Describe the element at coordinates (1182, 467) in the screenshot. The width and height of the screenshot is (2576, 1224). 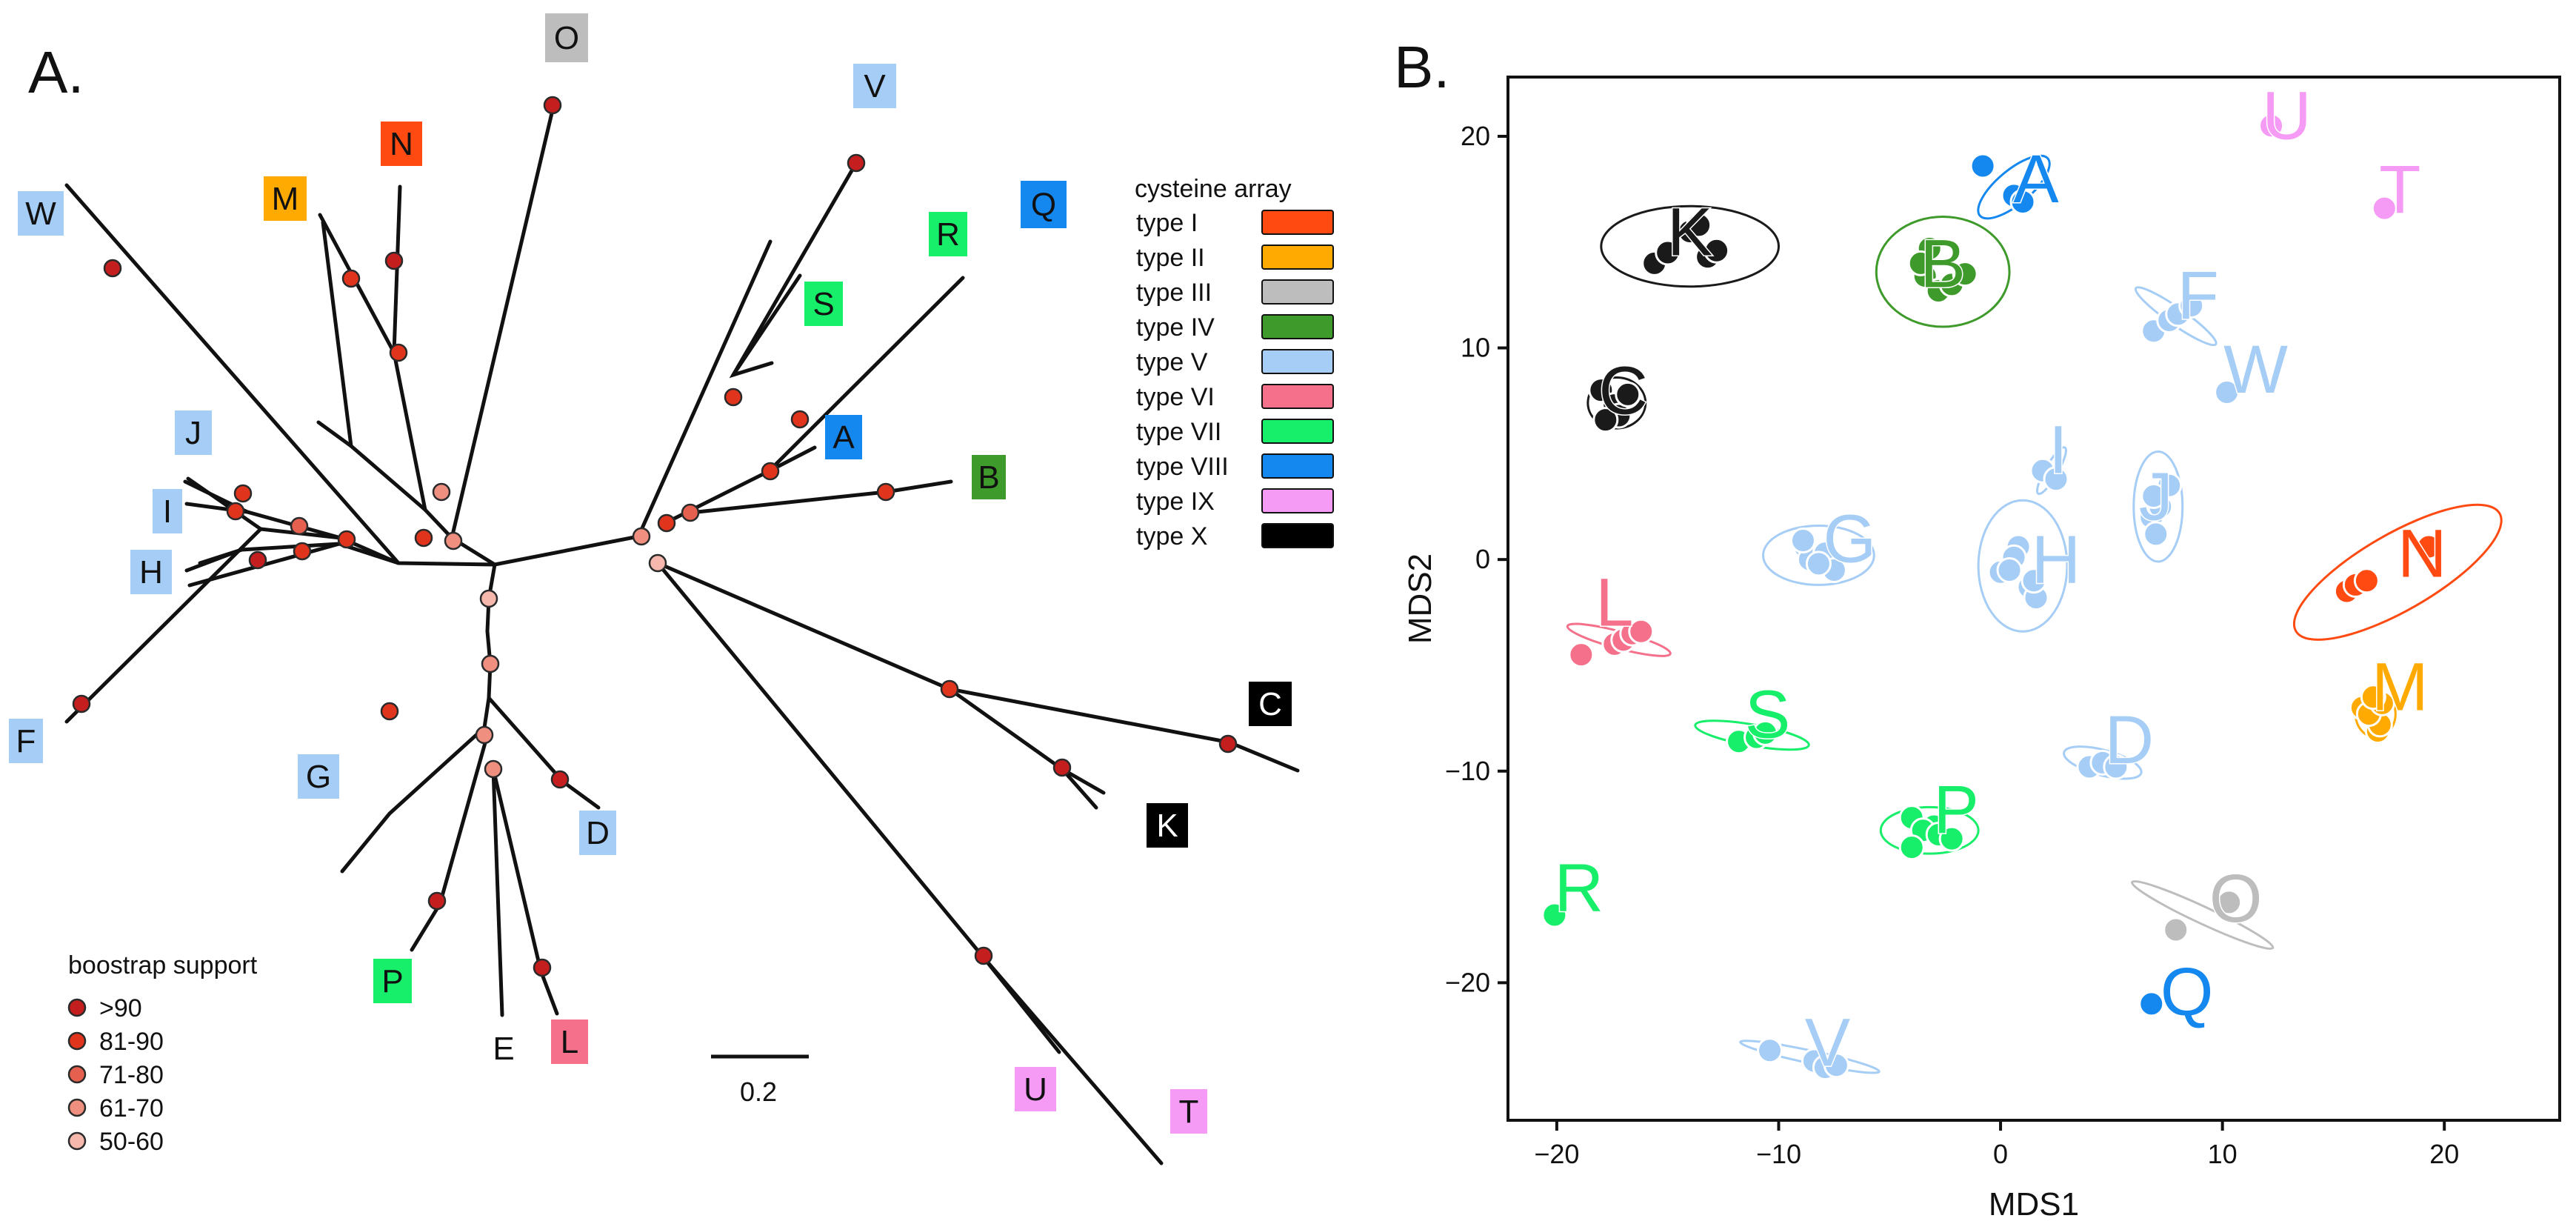
I see `legend-item-label: type VIII` at that location.